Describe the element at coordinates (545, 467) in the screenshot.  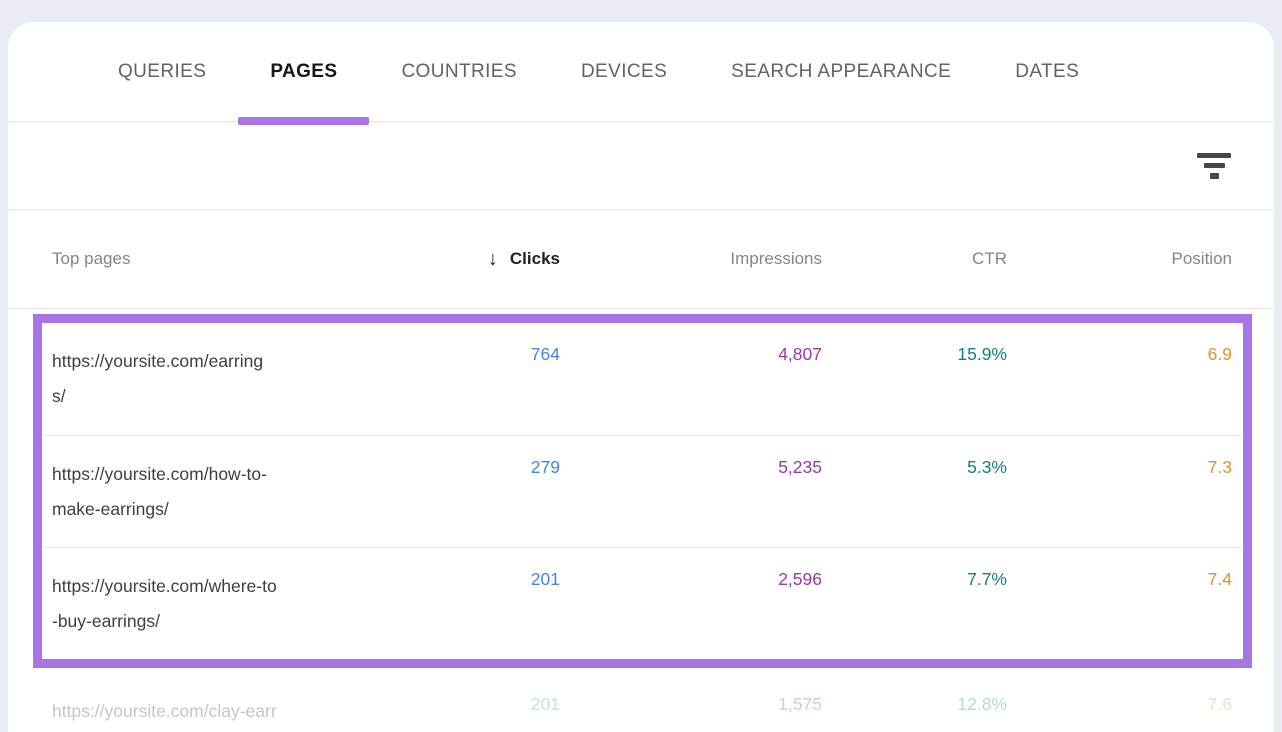
I see `clicks-value: 279` at that location.